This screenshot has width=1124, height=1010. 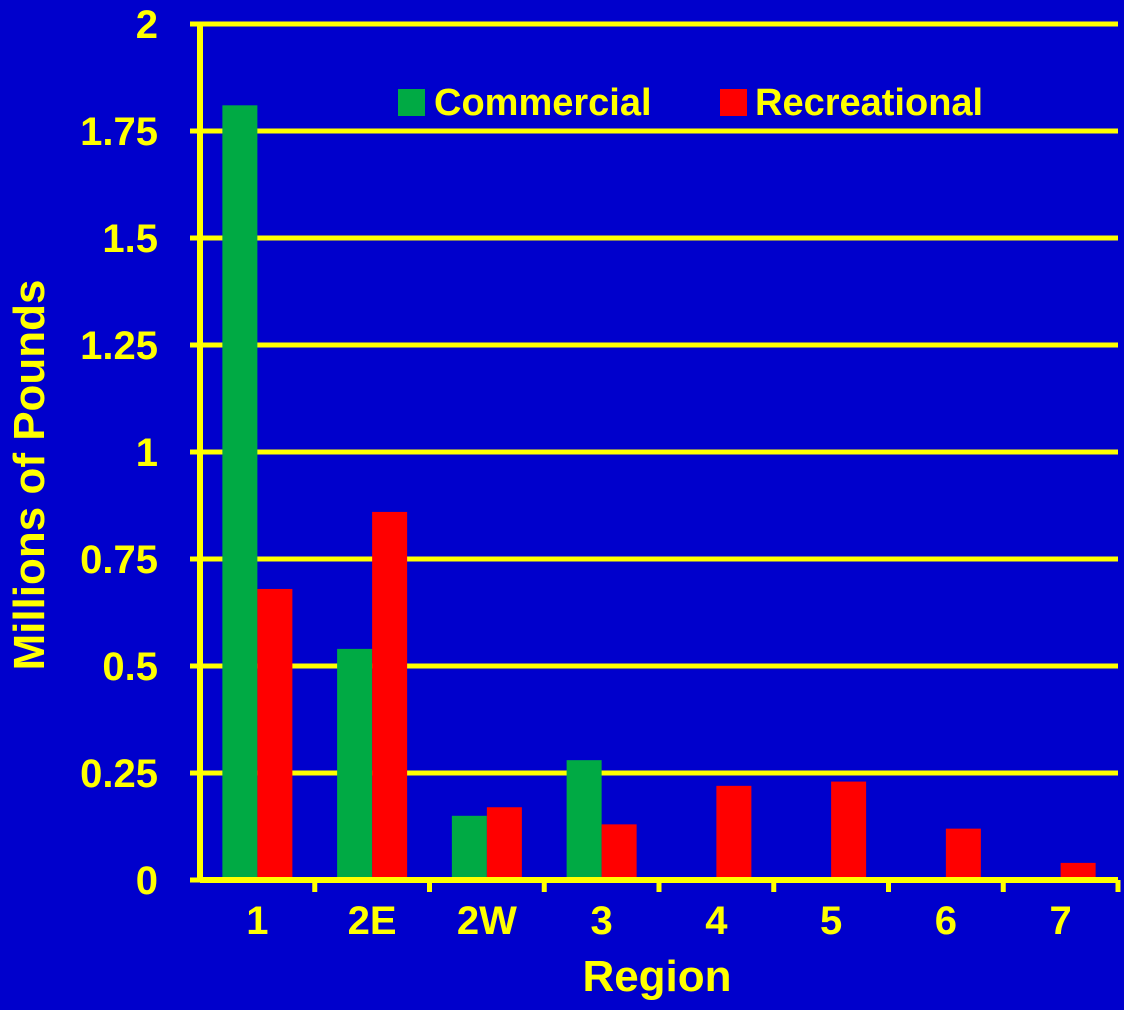 I want to click on y-tick-labels: 0 0.25 0.5 0.75 1 1.25 1.5 1.75 2, so click(x=119, y=453).